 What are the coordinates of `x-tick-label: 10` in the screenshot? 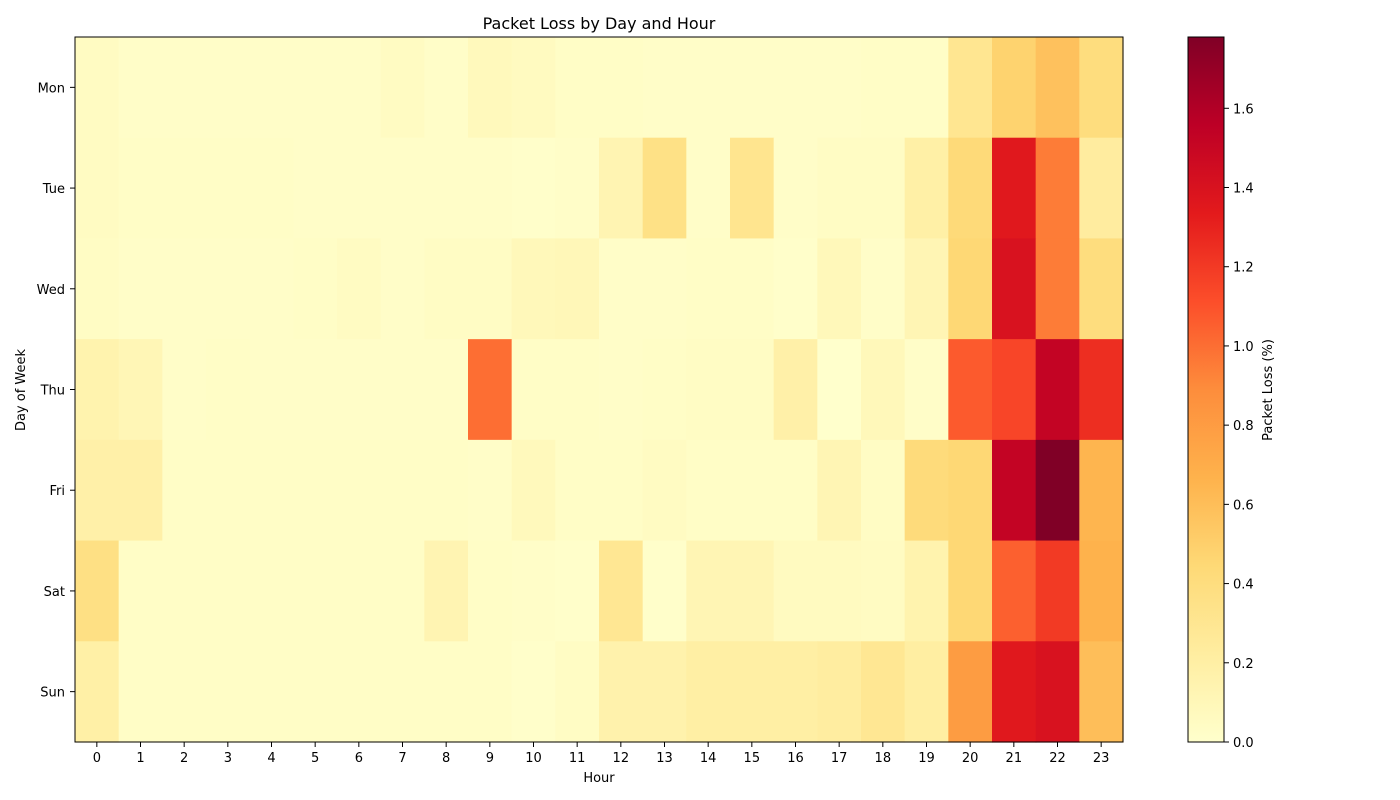 It's located at (533, 758).